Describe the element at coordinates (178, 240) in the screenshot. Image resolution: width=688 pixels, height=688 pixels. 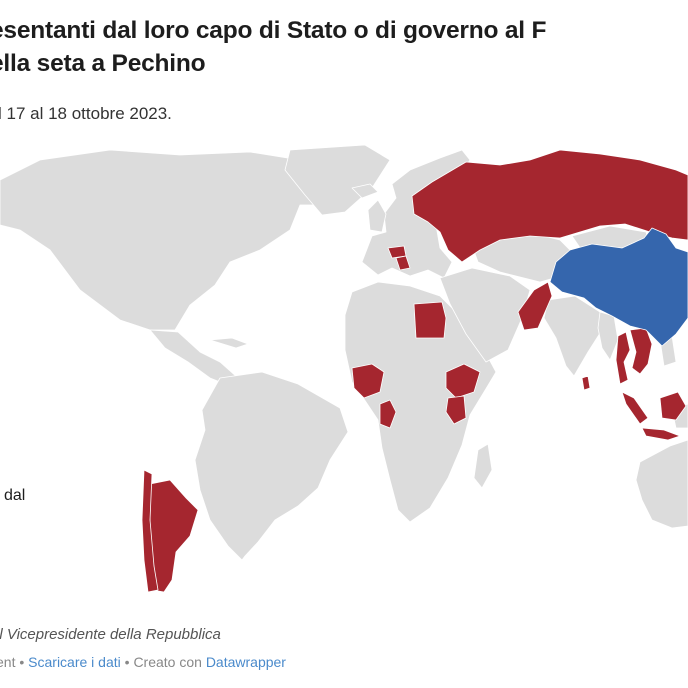
I see `land-north-america` at that location.